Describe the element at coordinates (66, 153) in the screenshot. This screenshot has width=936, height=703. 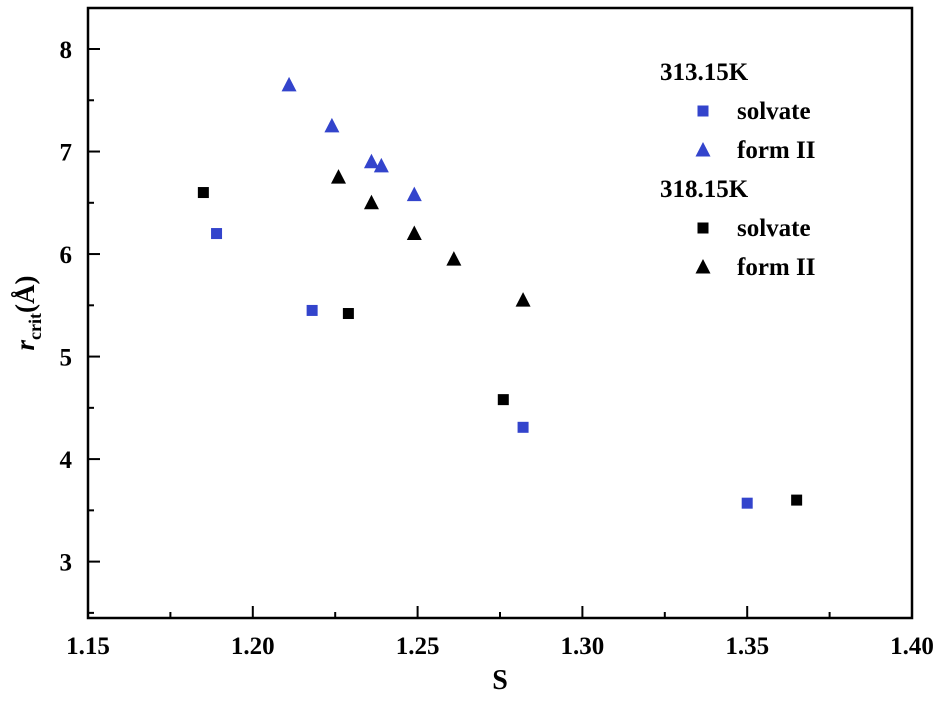
I see `y-tick-label: 7` at that location.